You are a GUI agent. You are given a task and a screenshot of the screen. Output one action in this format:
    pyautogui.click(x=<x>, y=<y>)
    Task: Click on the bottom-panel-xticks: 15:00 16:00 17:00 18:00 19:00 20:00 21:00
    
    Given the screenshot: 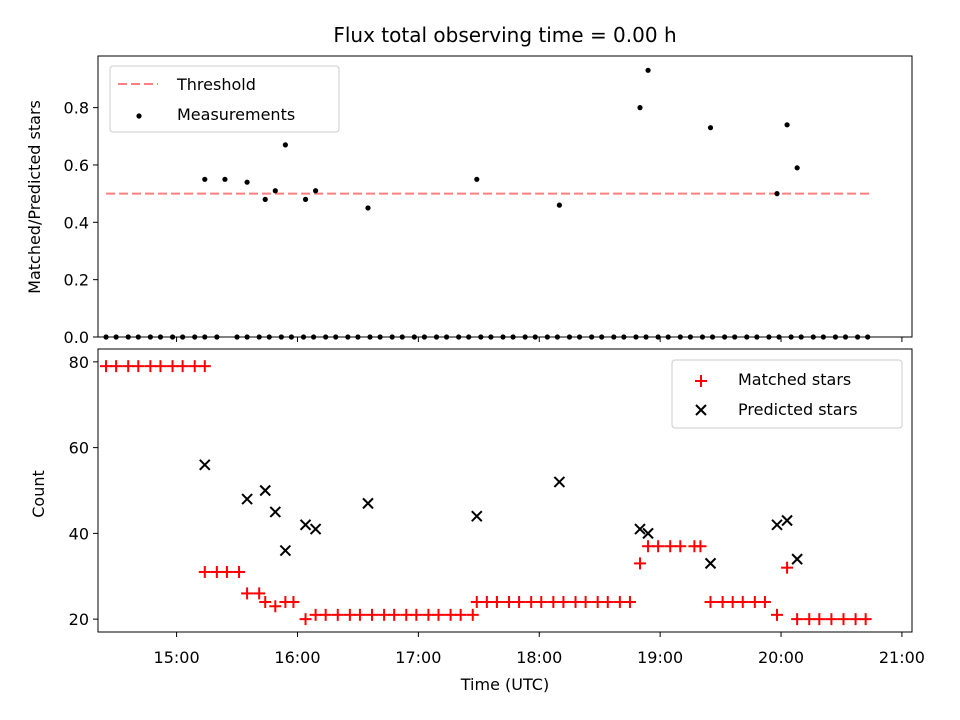 What is the action you would take?
    pyautogui.click(x=539, y=649)
    